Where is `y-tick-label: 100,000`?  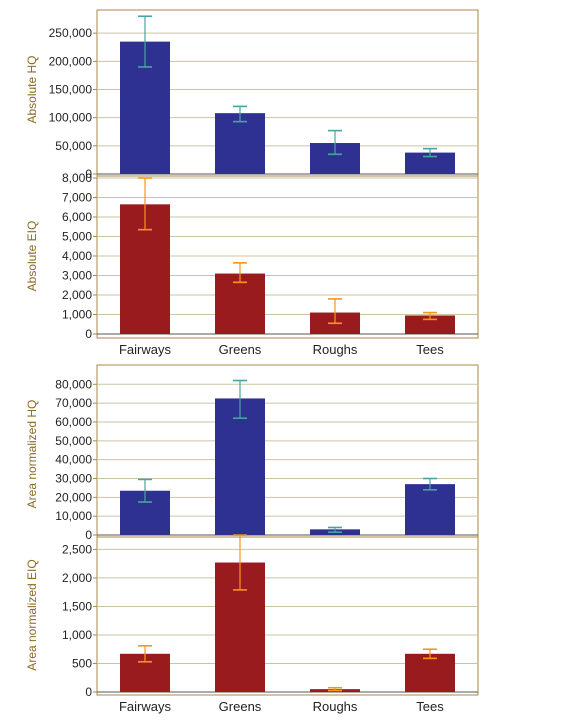
y-tick-label: 100,000 is located at coordinates (71, 118).